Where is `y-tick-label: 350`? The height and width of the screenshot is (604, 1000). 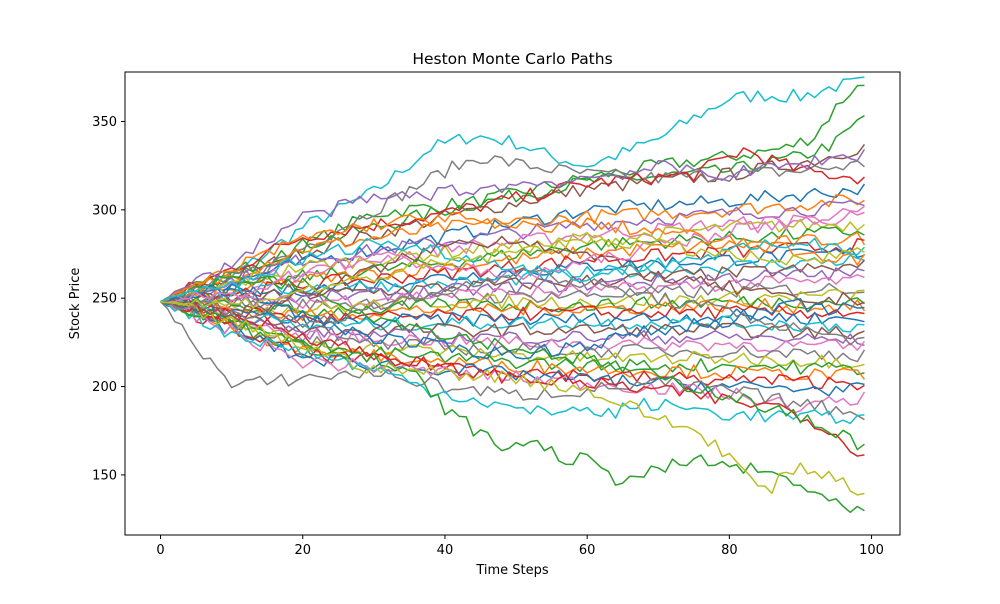 y-tick-label: 350 is located at coordinates (104, 122).